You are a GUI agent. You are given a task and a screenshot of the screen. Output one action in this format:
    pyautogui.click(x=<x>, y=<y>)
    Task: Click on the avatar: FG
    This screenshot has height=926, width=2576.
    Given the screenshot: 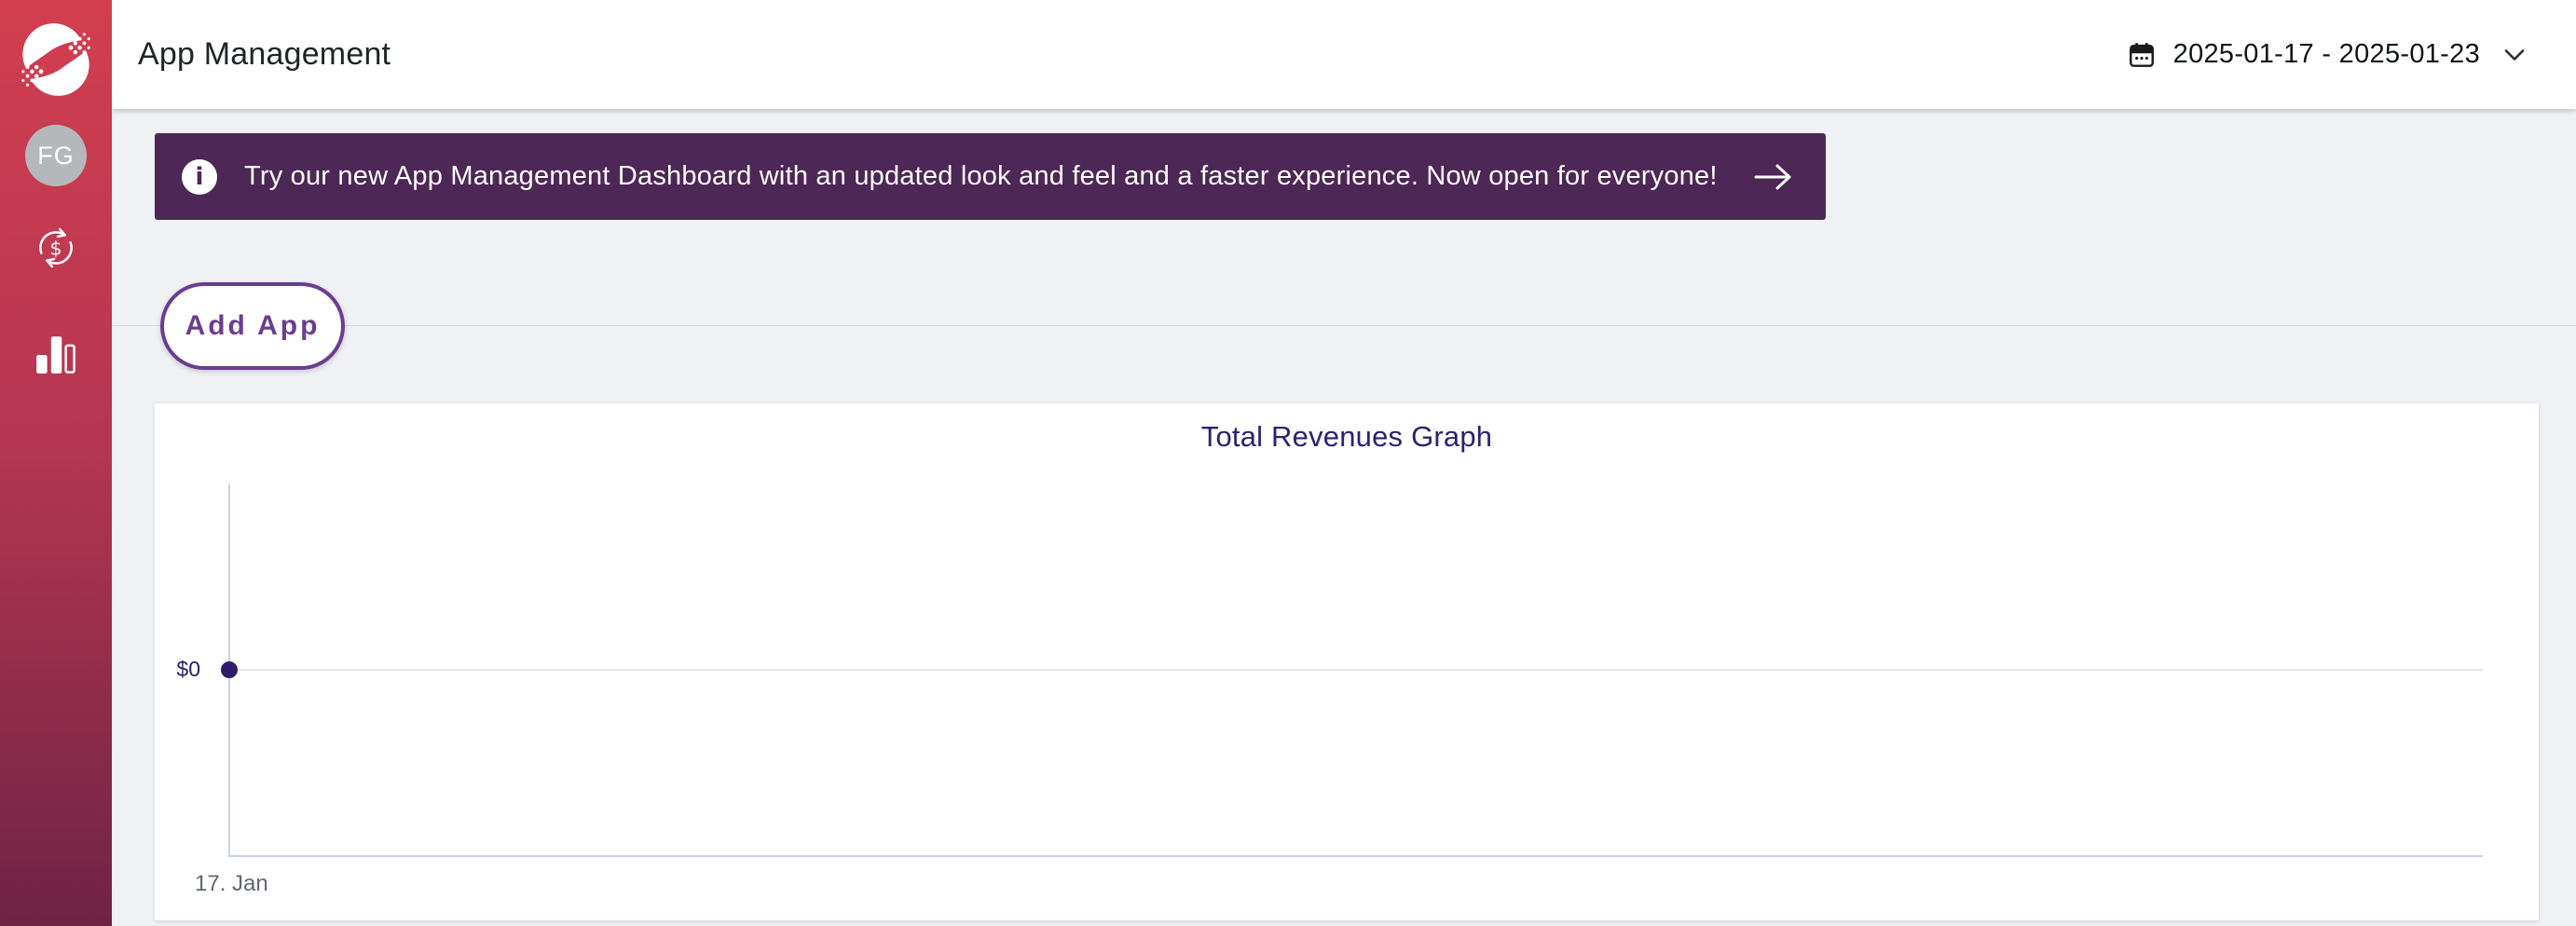 What is the action you would take?
    pyautogui.click(x=56, y=155)
    